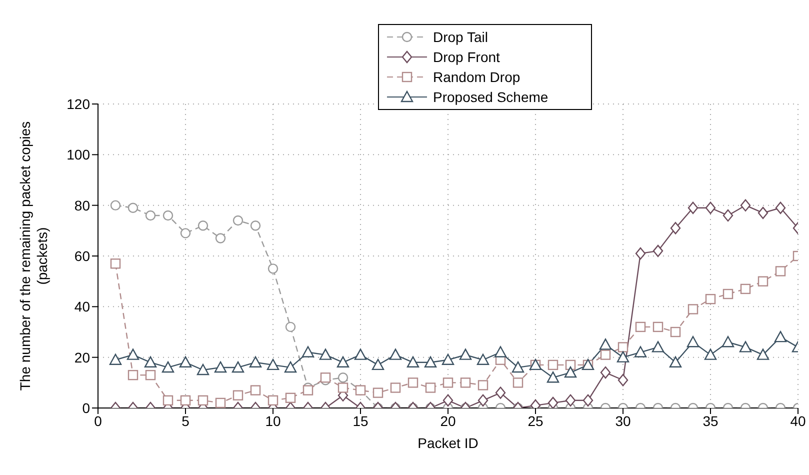  Describe the element at coordinates (186, 420) in the screenshot. I see `x-tick-label: 5` at that location.